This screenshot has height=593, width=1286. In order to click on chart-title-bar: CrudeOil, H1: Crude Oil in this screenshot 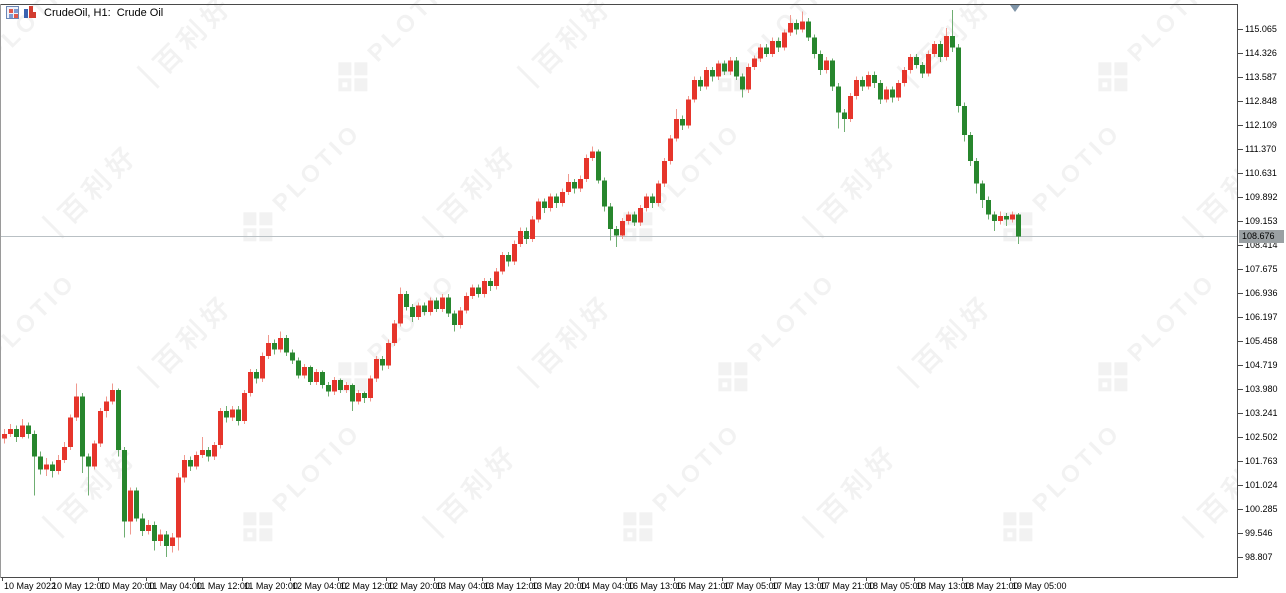, I will do `click(84, 12)`.